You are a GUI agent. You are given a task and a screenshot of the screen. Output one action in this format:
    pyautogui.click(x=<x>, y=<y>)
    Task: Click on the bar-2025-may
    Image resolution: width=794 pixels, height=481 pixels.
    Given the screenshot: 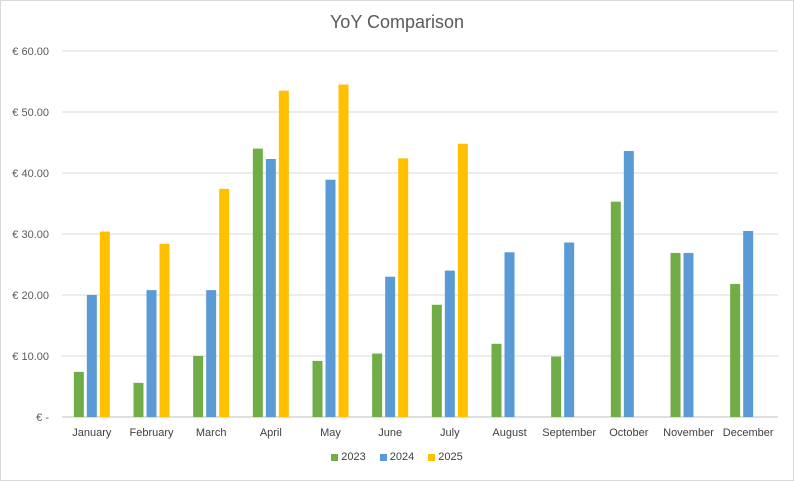 What is the action you would take?
    pyautogui.click(x=343, y=251)
    